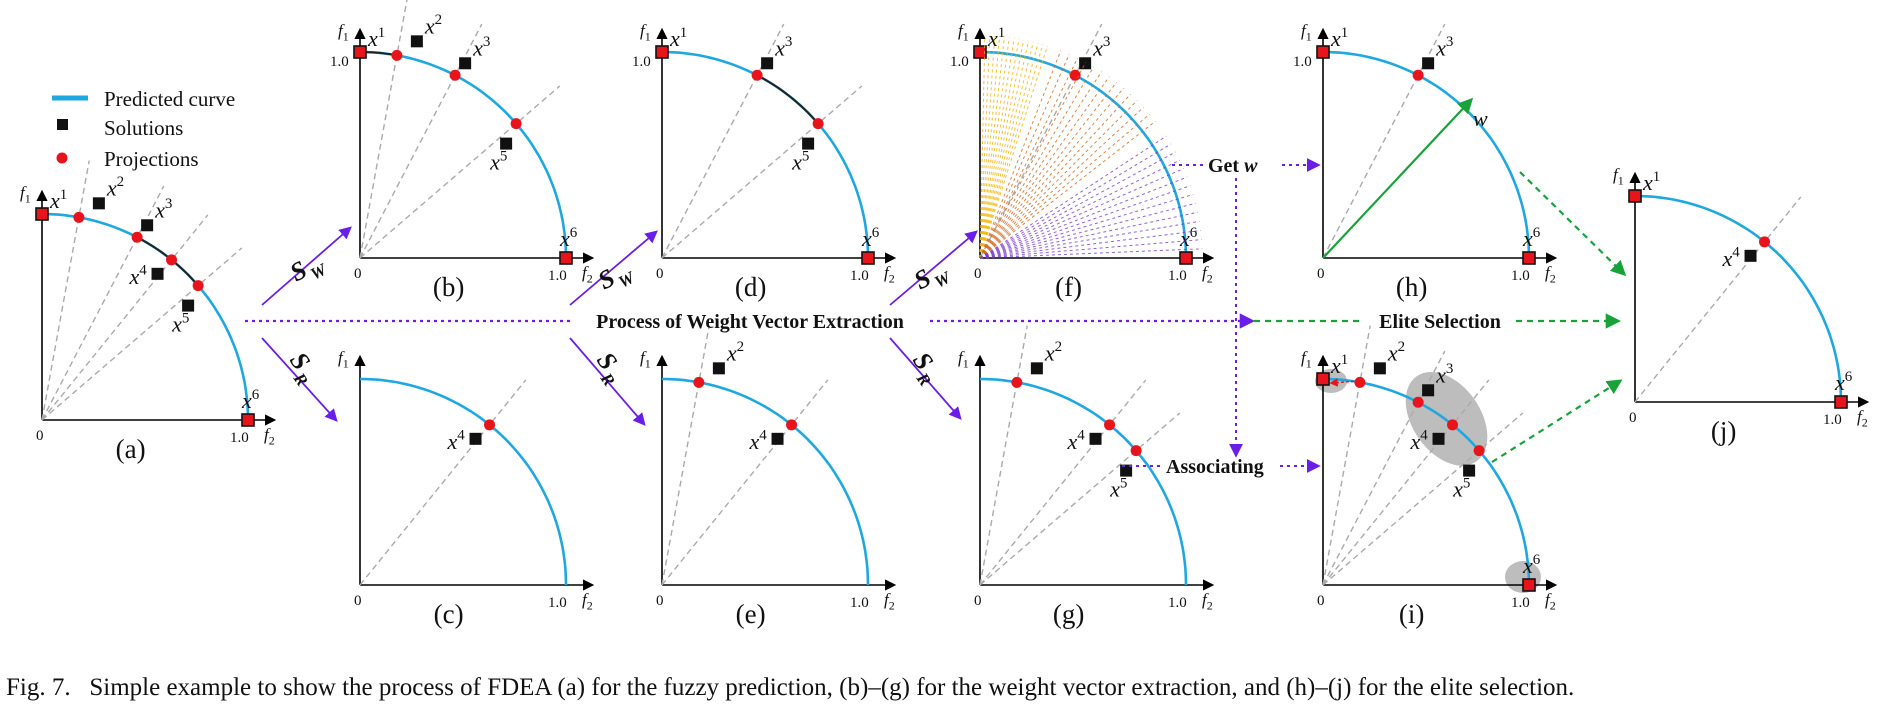 This screenshot has height=720, width=1899. Describe the element at coordinates (269, 436) in the screenshot. I see `panel-a-f2-label: f2` at that location.